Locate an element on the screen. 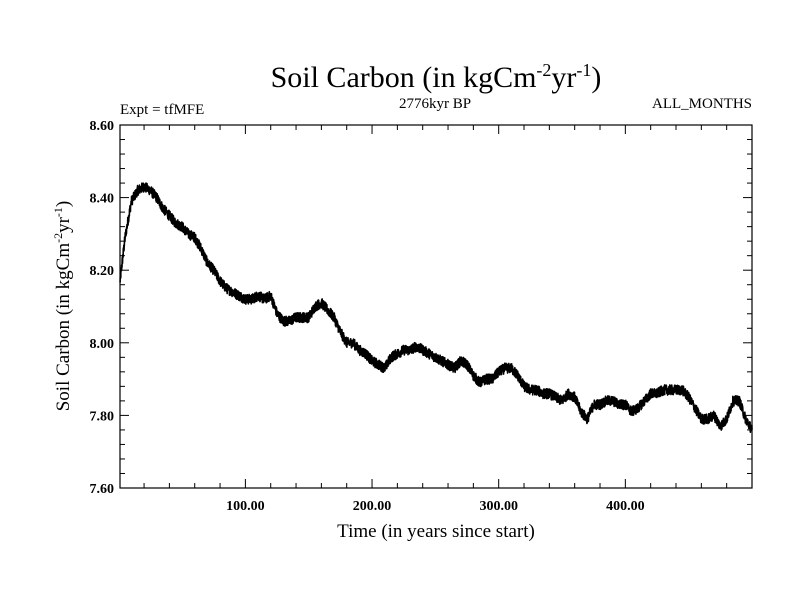  expt-label: Expt = tfMFE is located at coordinates (162, 110).